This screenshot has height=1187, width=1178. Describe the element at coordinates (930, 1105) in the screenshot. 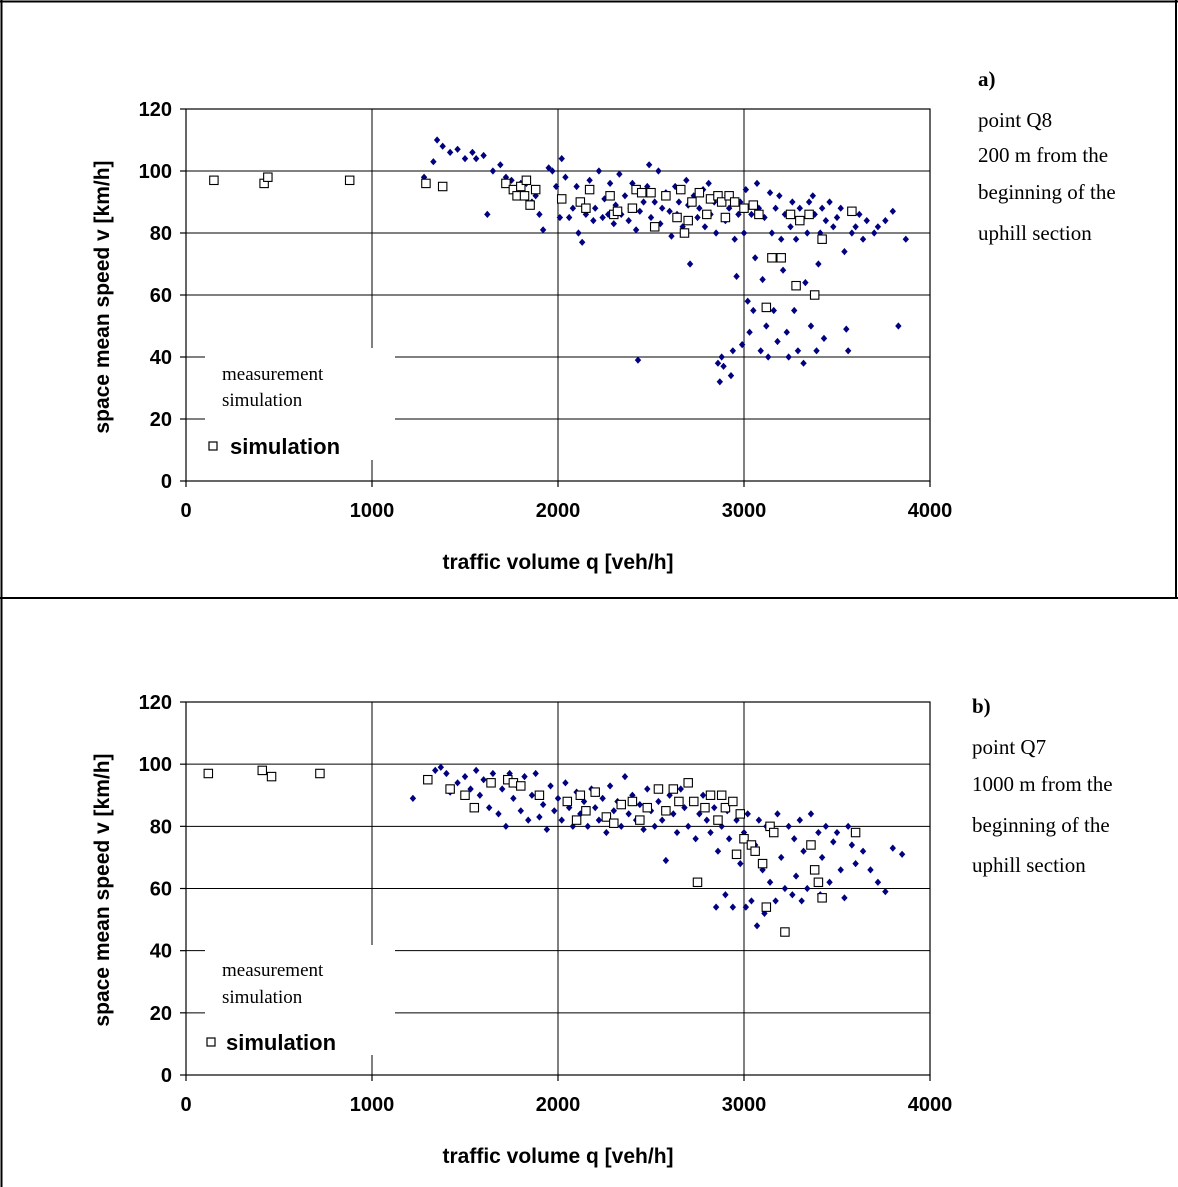

I see `x-tick-label: 4000` at that location.